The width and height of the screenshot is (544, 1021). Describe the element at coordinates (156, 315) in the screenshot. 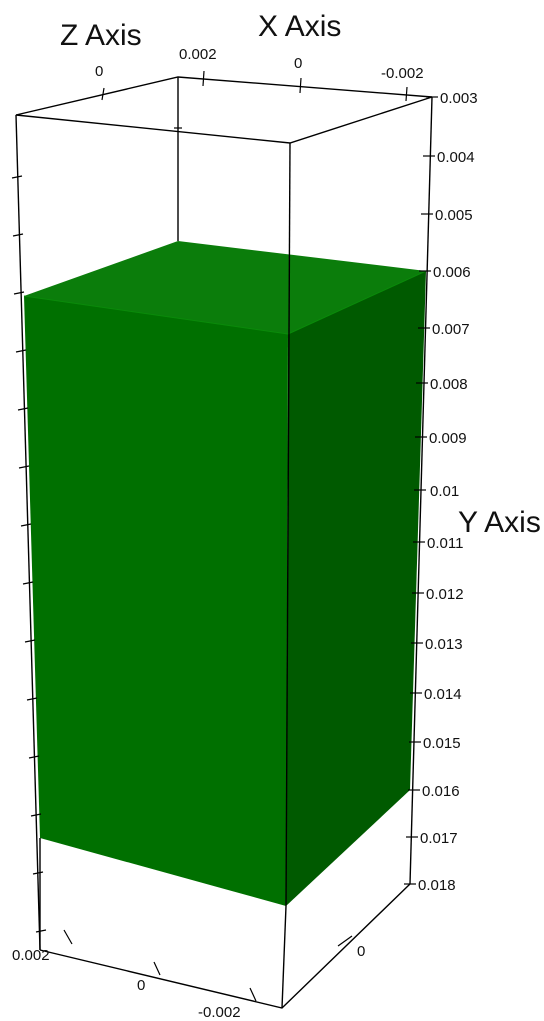

I see `solid-top-front-edge` at that location.